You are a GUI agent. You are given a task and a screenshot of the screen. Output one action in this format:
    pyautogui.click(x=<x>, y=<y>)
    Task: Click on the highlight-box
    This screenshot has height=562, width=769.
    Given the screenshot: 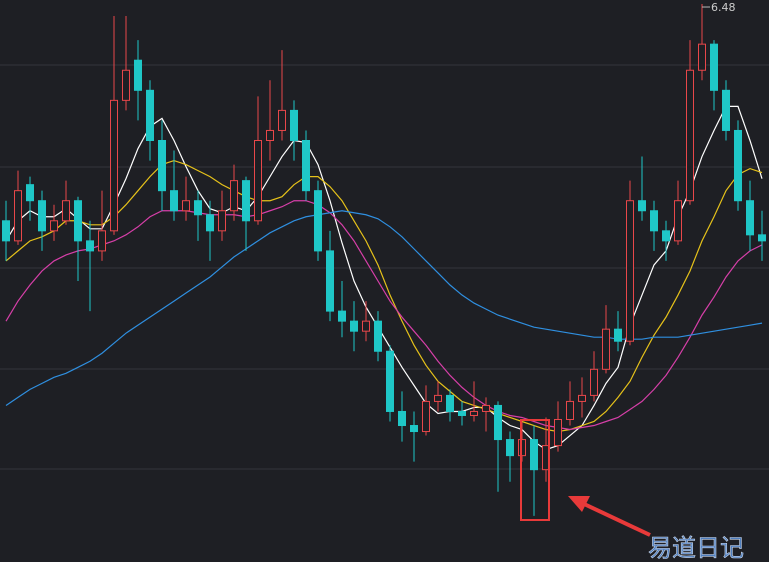 What is the action you would take?
    pyautogui.click(x=535, y=470)
    